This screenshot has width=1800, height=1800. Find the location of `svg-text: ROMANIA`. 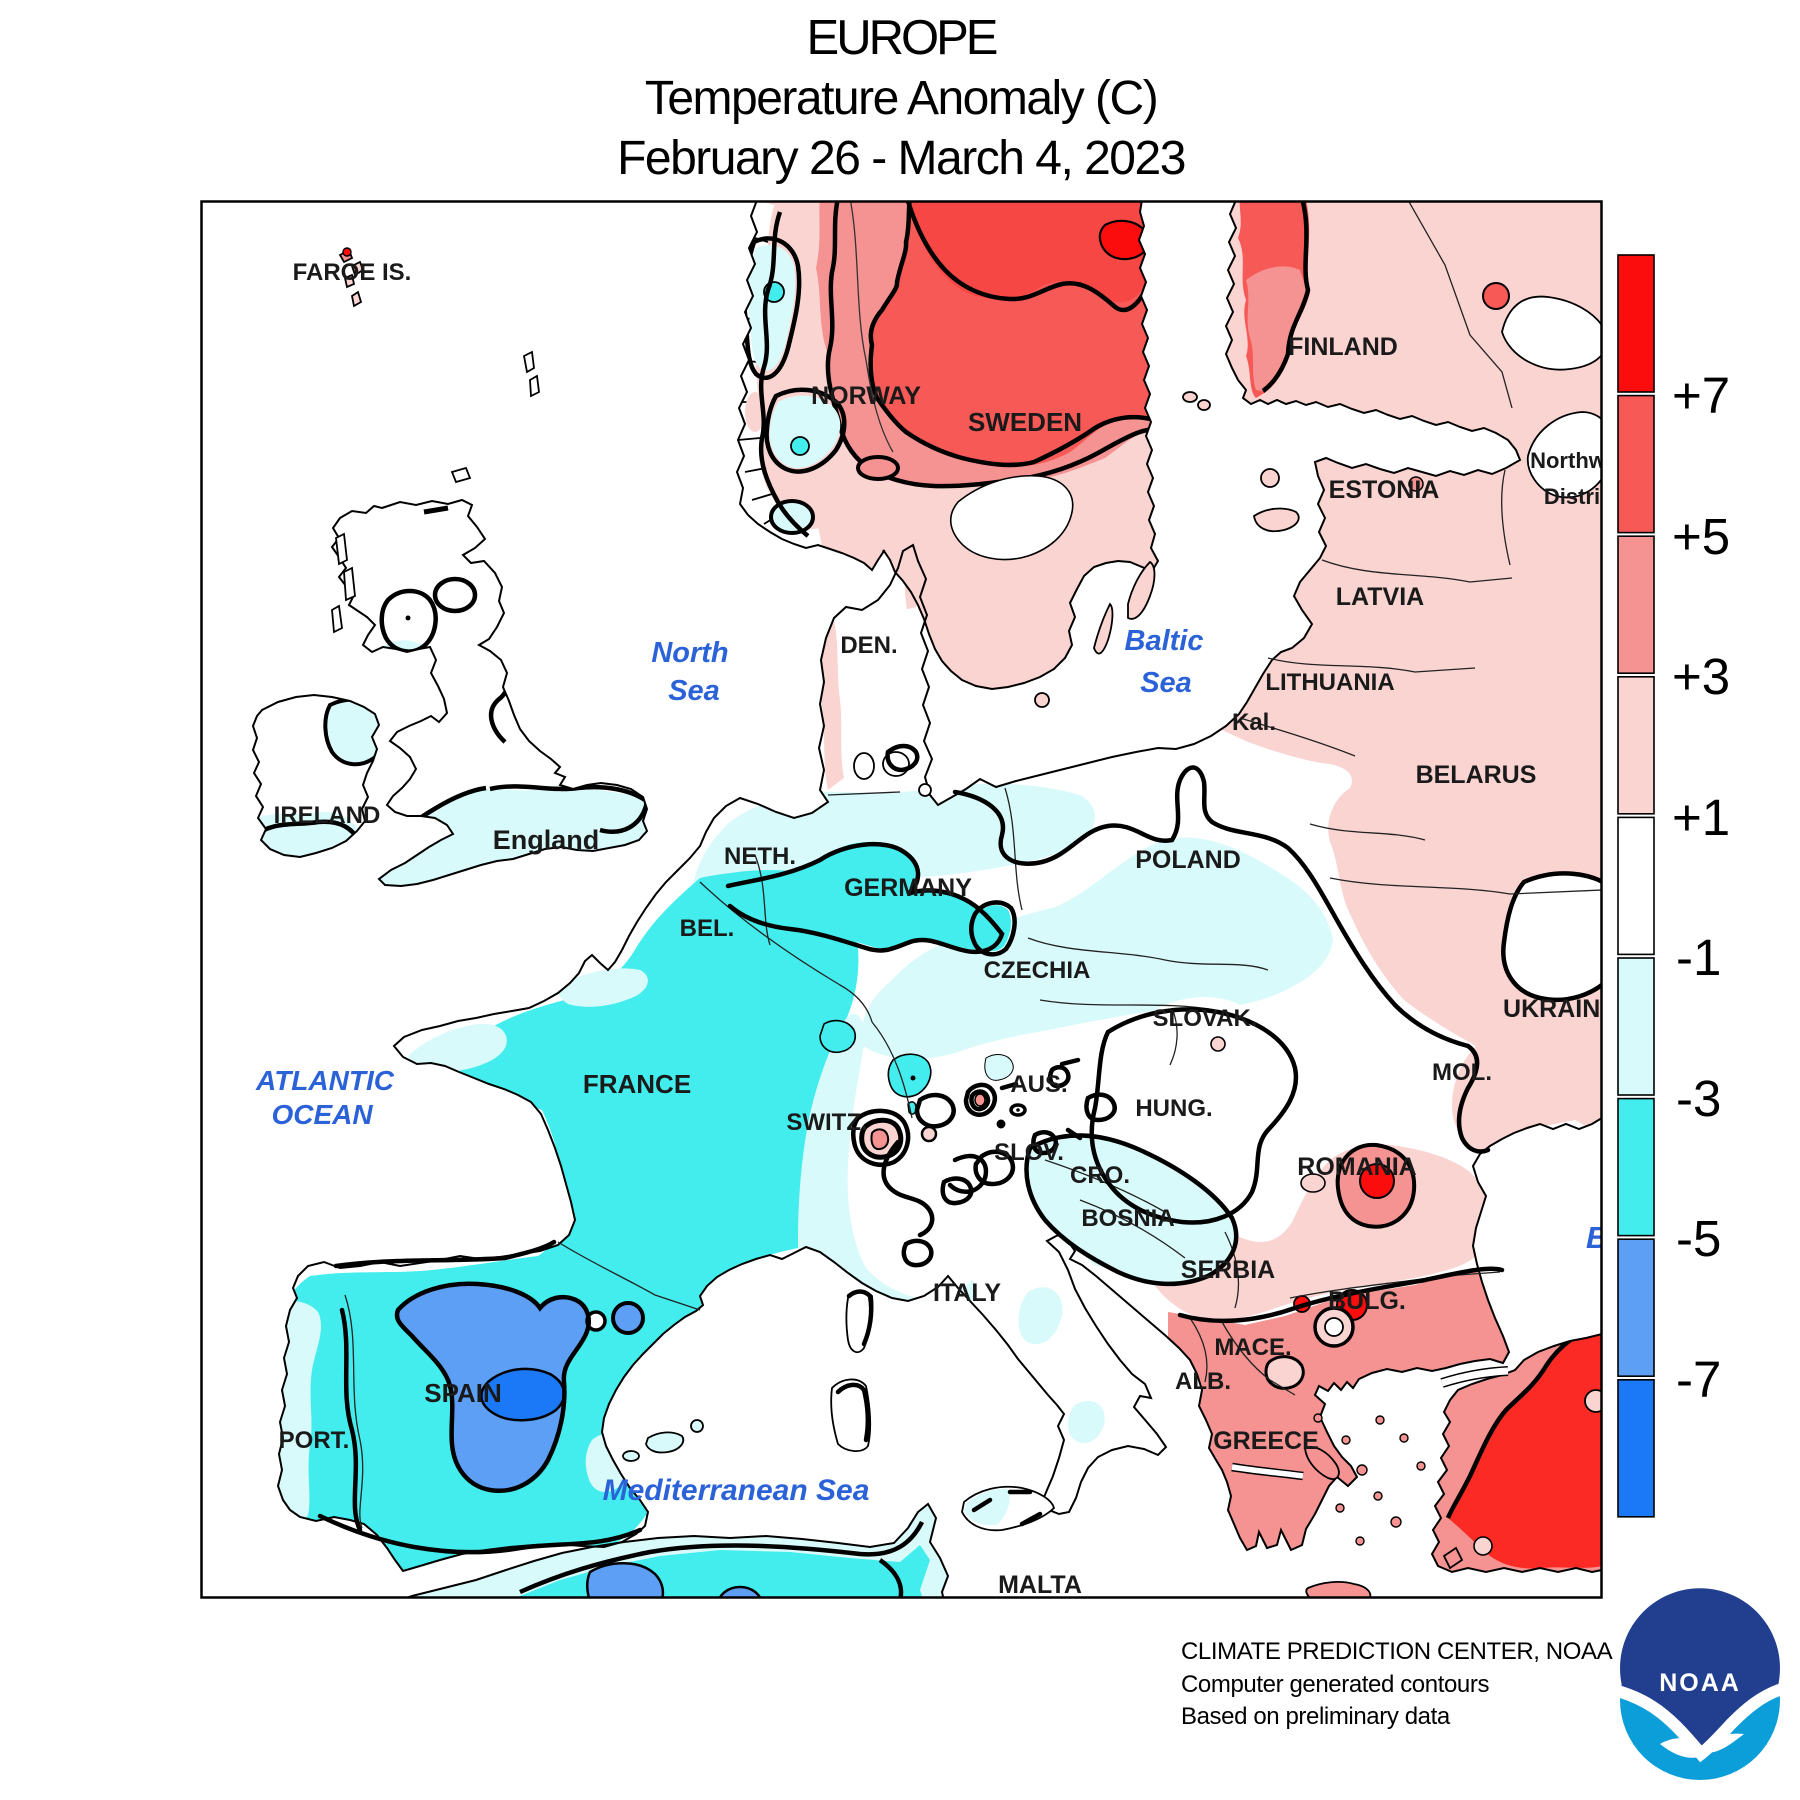

svg-text: ROMANIA is located at coordinates (1356, 1167).